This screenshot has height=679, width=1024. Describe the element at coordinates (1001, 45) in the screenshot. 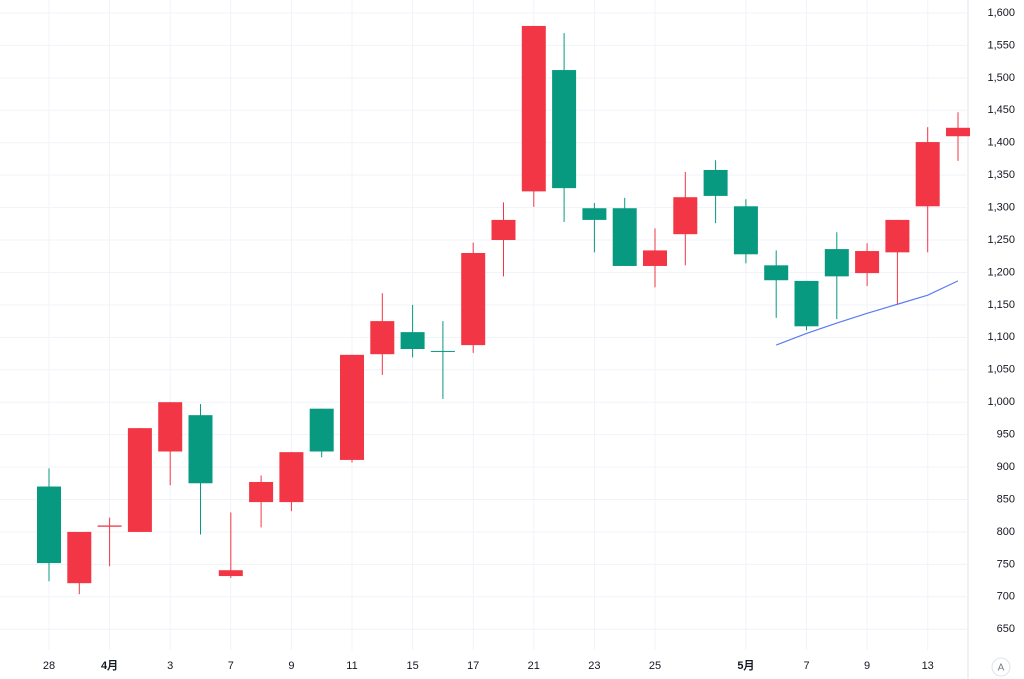

I see `y-tick-label: 1,550` at that location.